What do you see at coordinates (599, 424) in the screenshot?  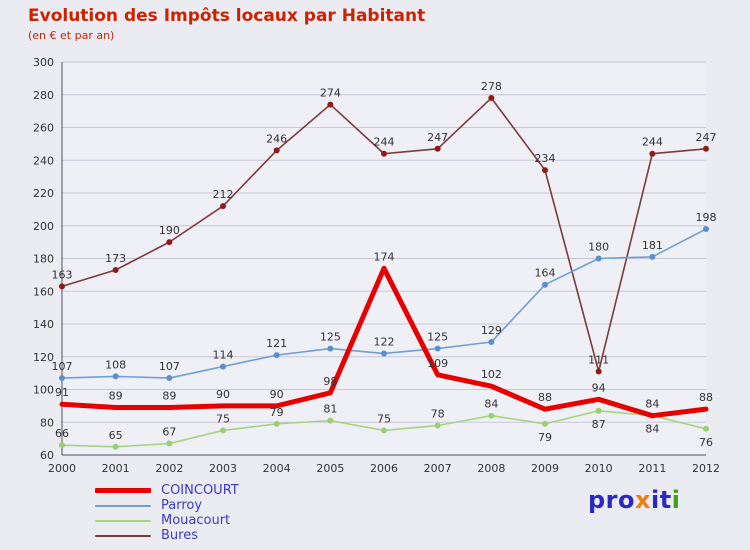 I see `data-label-Mouacourt: 87` at bounding box center [599, 424].